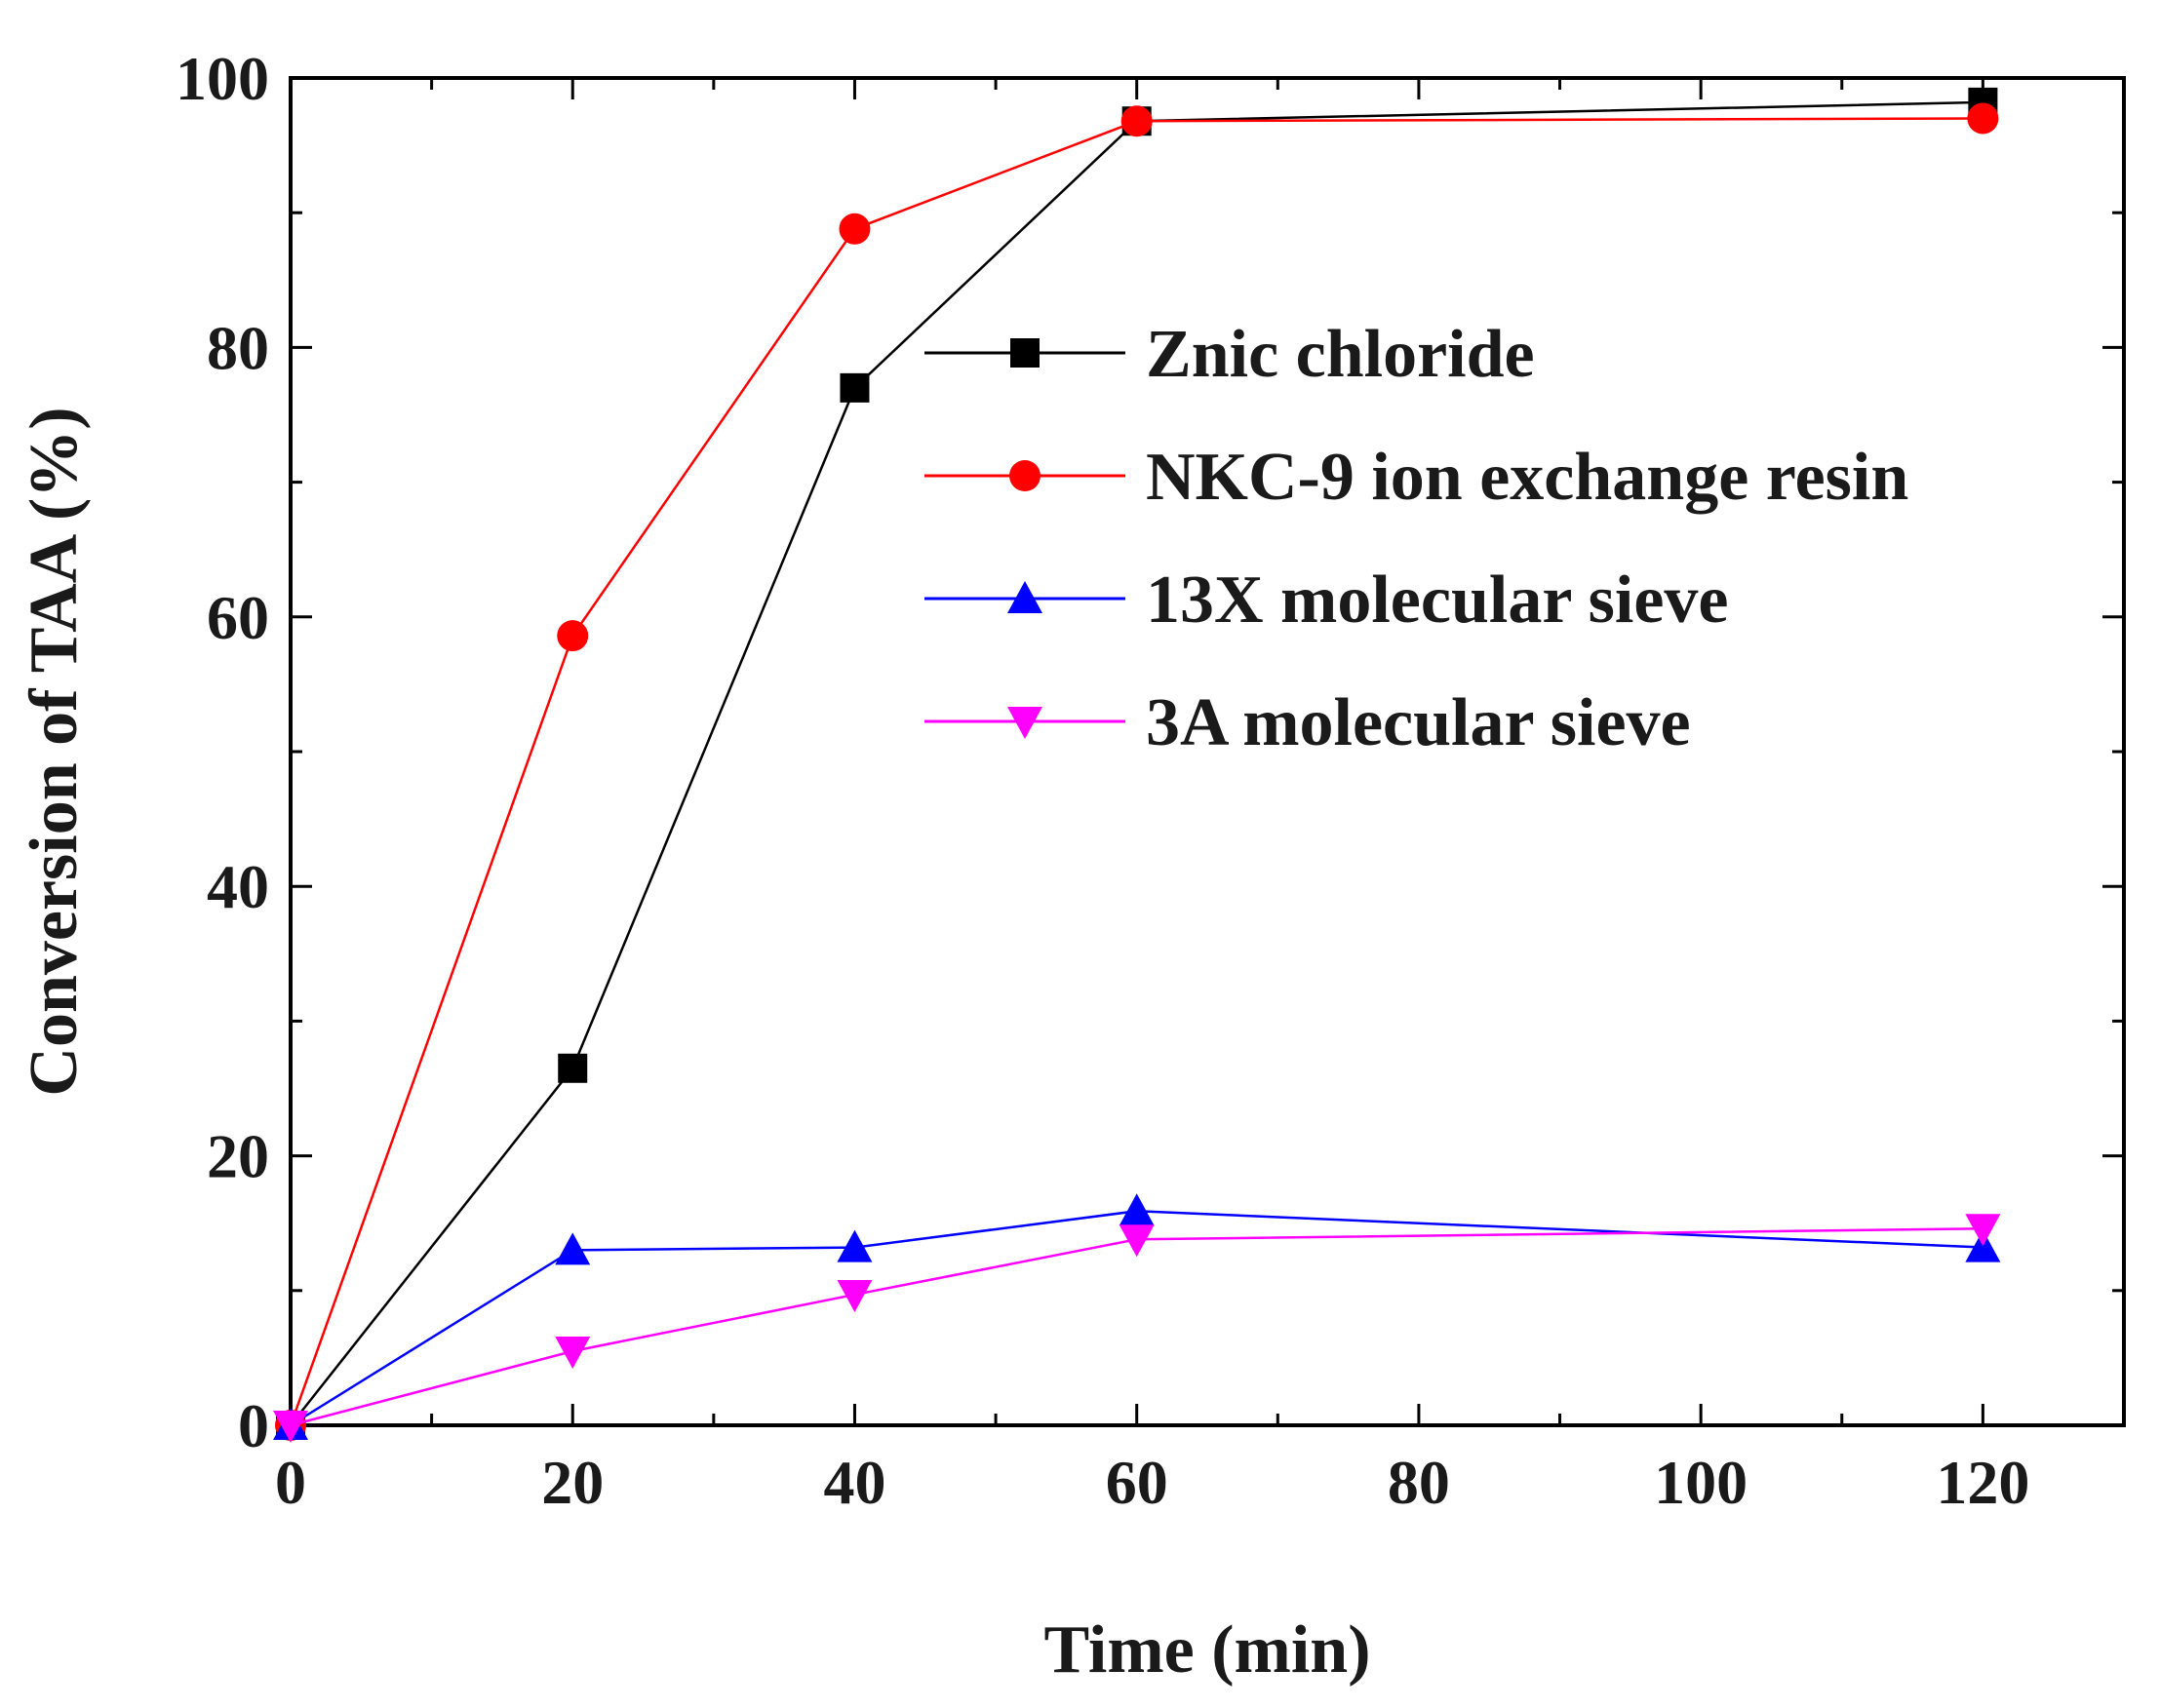 The image size is (2160, 1708). What do you see at coordinates (1206, 1650) in the screenshot?
I see `x-axis-title: Time (min)` at bounding box center [1206, 1650].